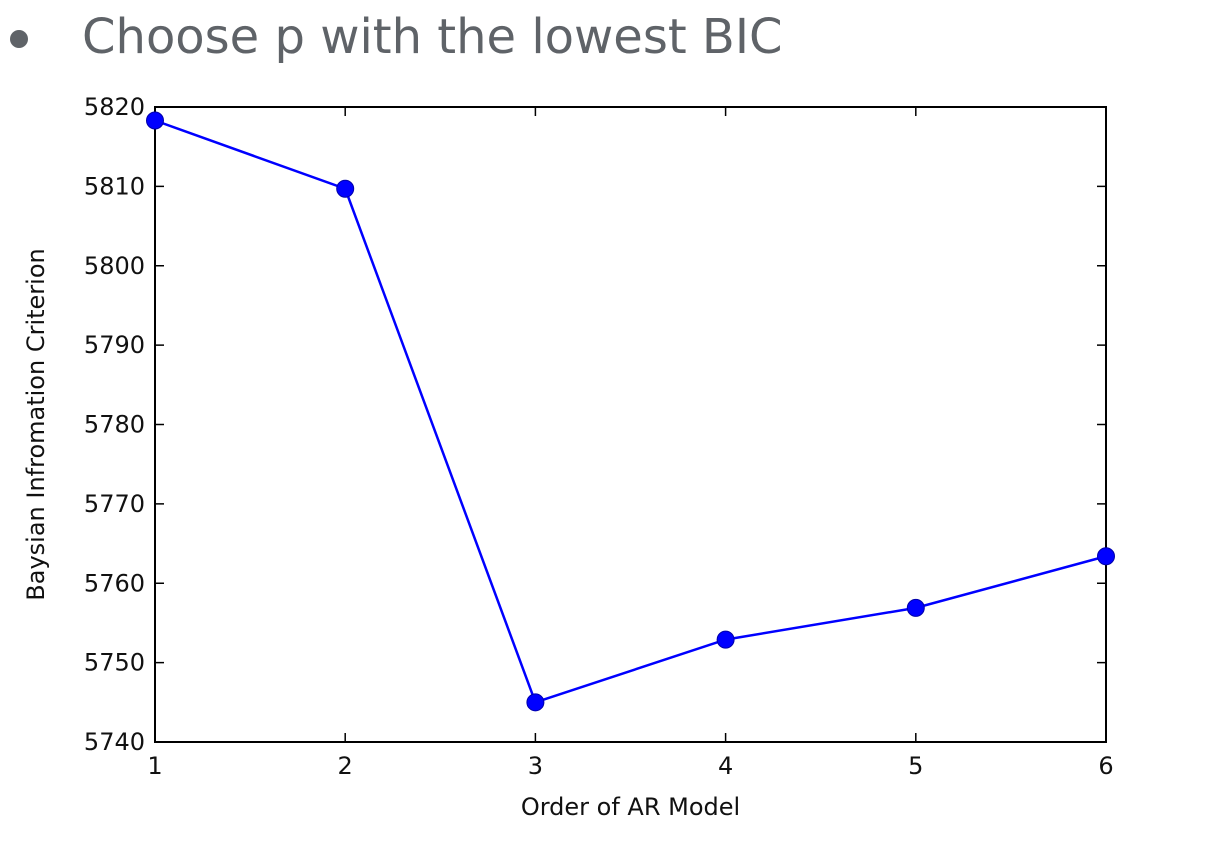  What do you see at coordinates (630, 807) in the screenshot?
I see `x-axis-label: Order of AR Model` at bounding box center [630, 807].